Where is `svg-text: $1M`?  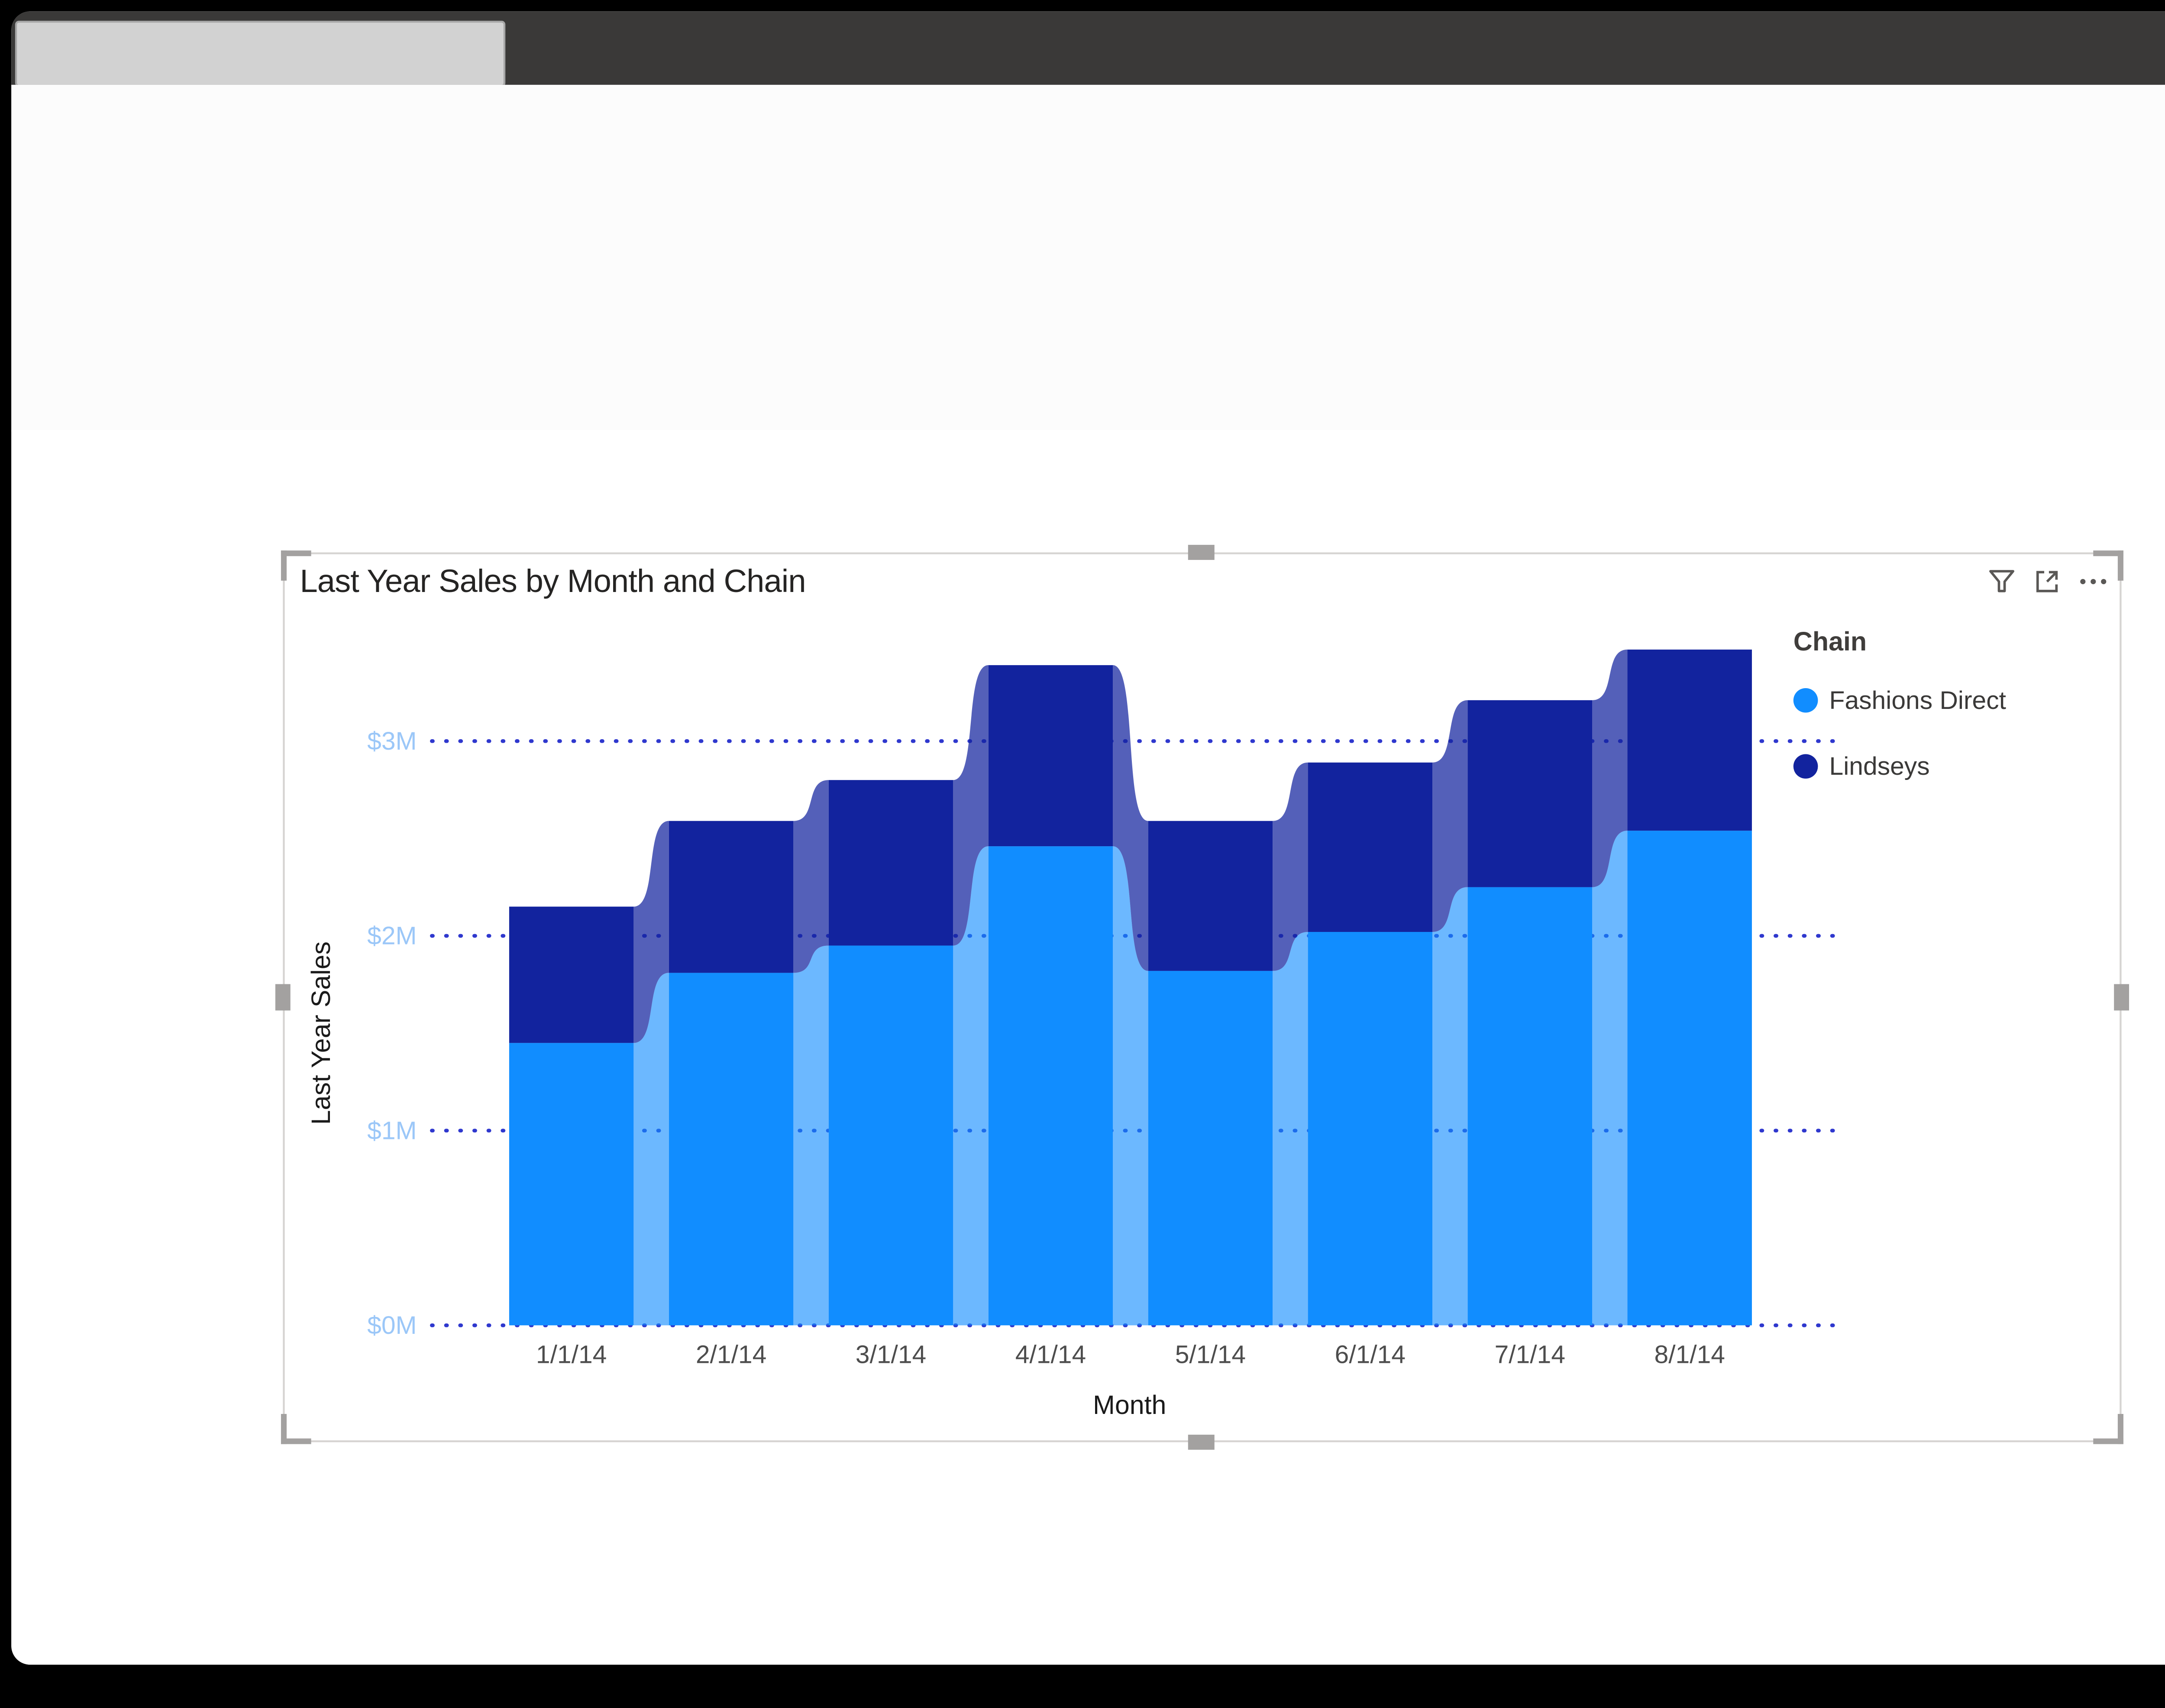
svg-text: $1M is located at coordinates (392, 1130).